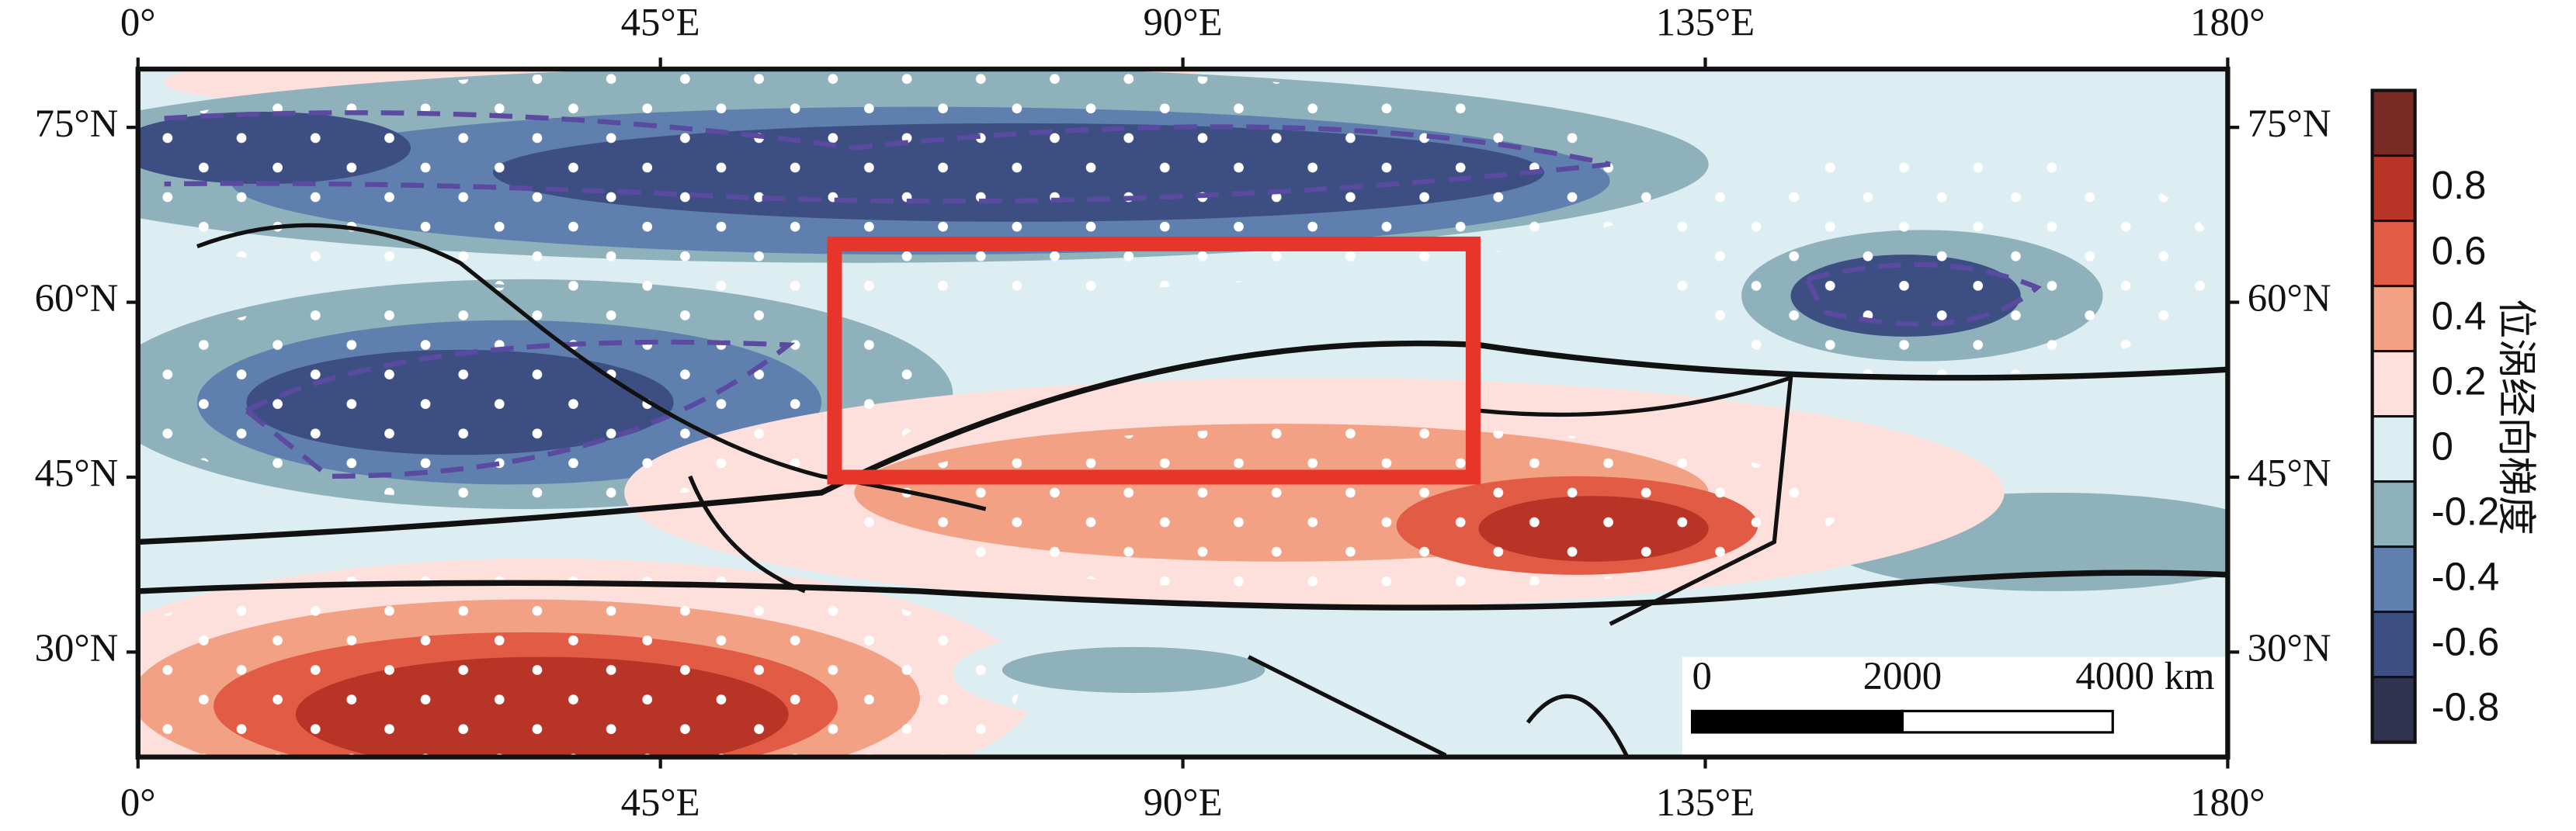 This screenshot has width=2576, height=831. Describe the element at coordinates (1154, 361) in the screenshot. I see `region-box` at that location.